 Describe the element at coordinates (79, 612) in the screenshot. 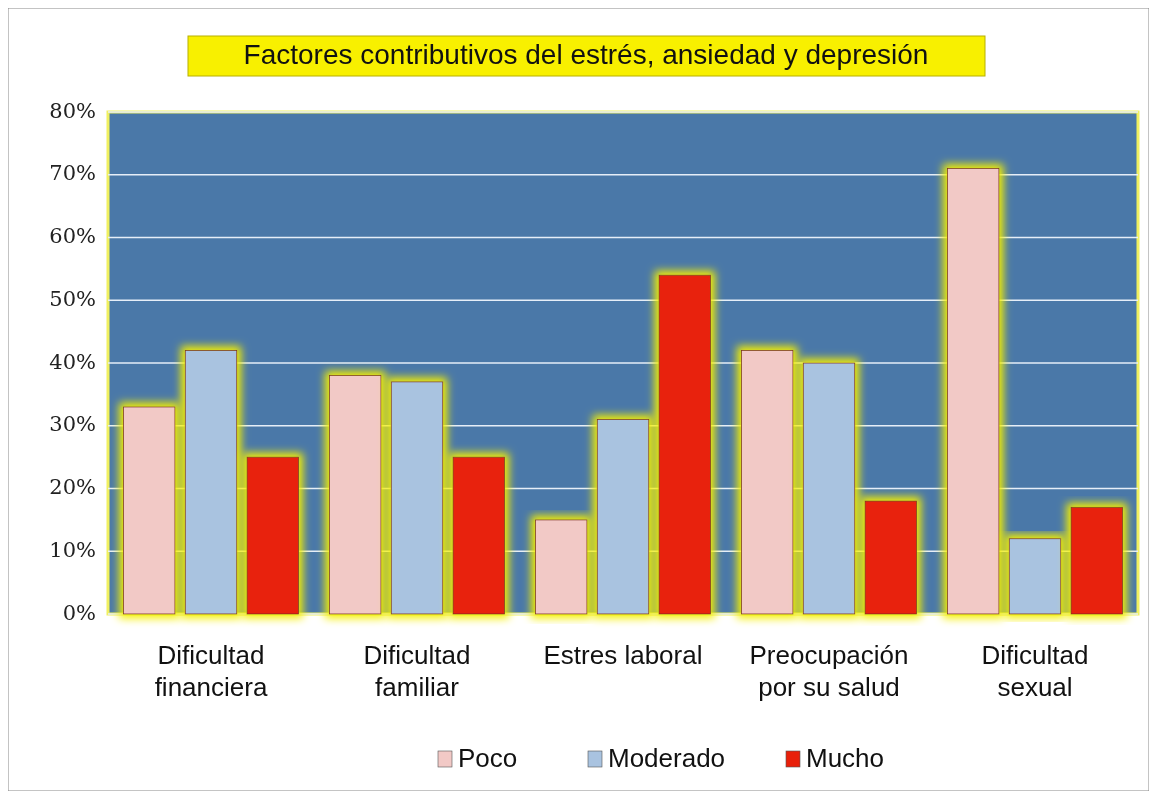

I see `y-tick-label: 0%` at that location.